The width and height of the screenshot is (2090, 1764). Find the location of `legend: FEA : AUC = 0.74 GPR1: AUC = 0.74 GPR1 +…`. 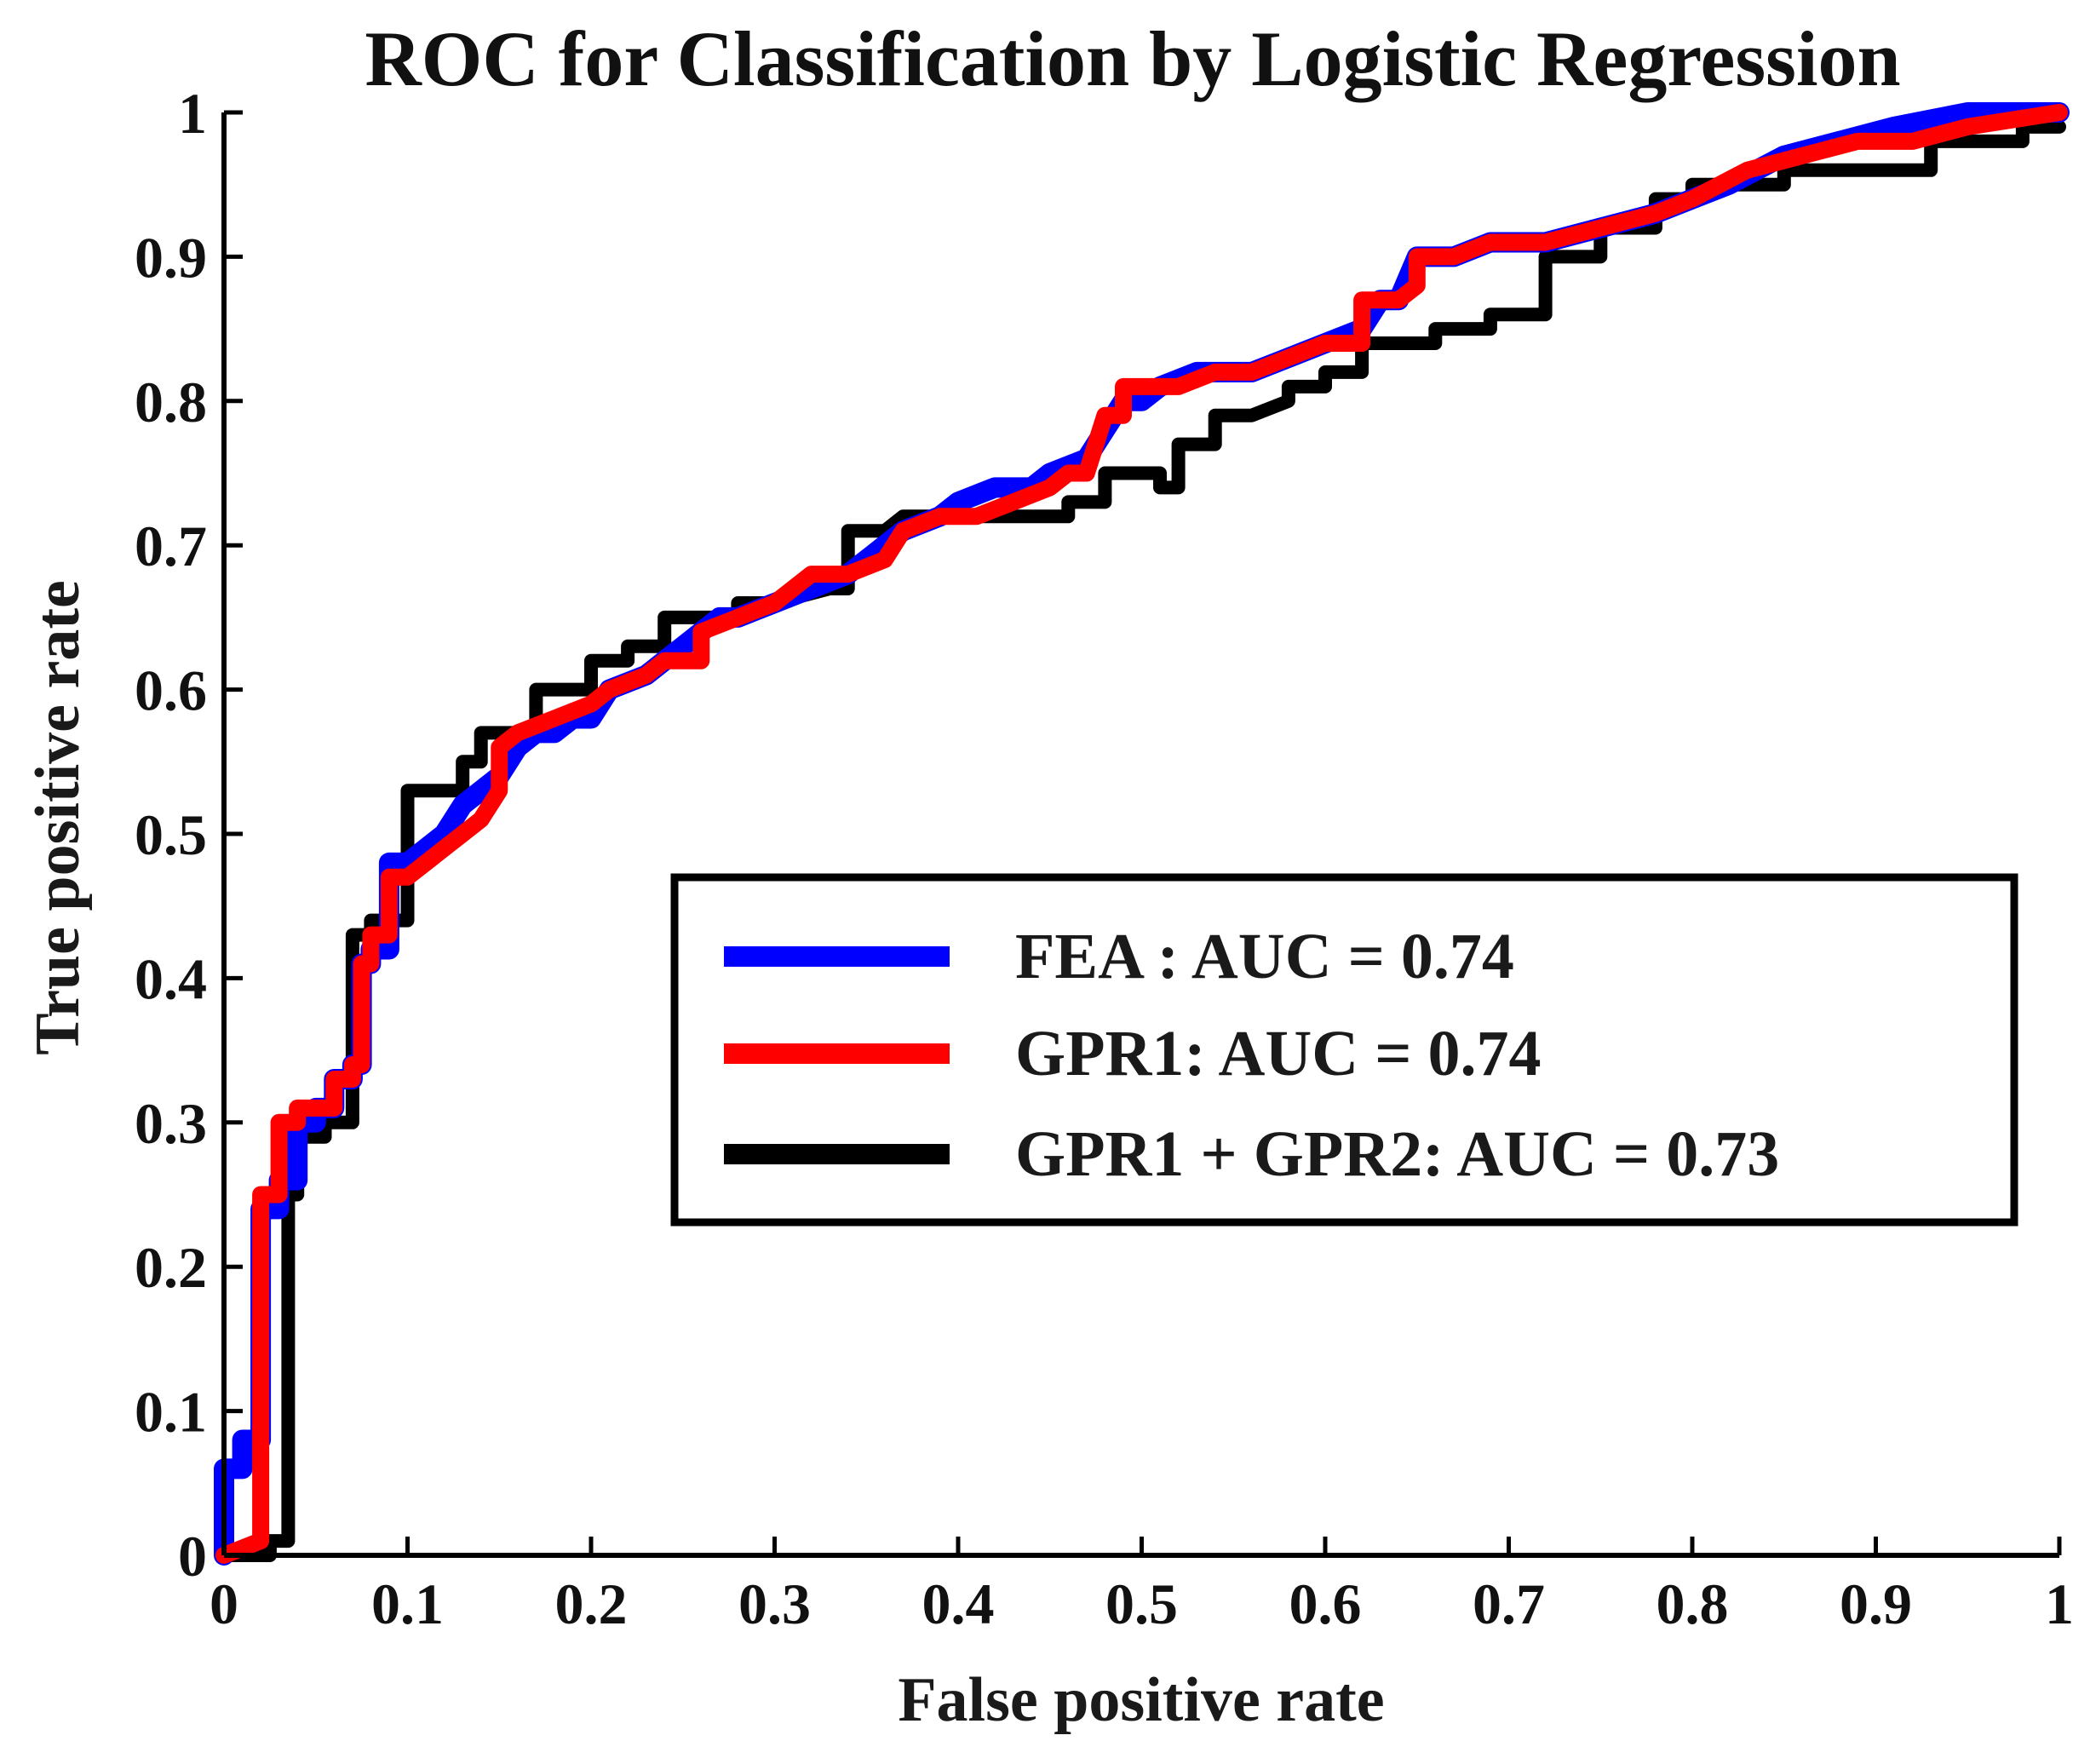

legend: FEA : AUC = 0.74 GPR1: AUC = 0.74 GPR1 +… is located at coordinates (1344, 1050).